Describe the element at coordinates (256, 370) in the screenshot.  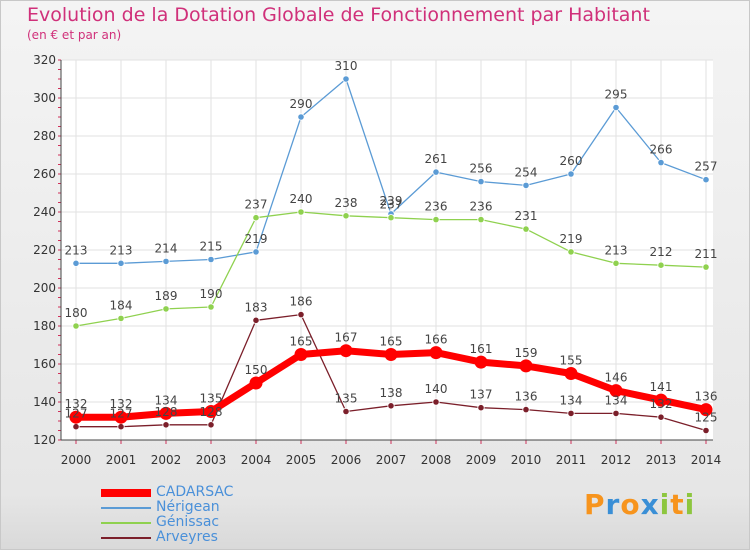
I see `data-label: 150` at that location.